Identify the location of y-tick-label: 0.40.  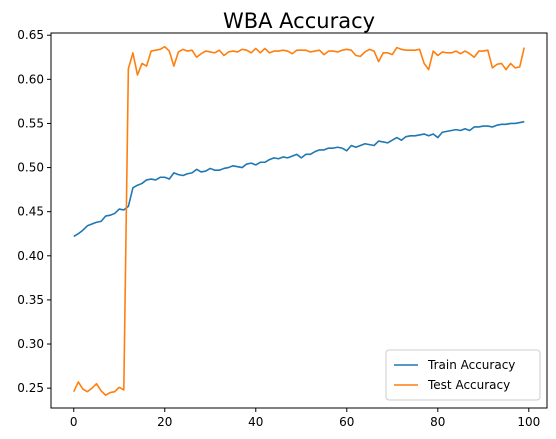
(30, 256).